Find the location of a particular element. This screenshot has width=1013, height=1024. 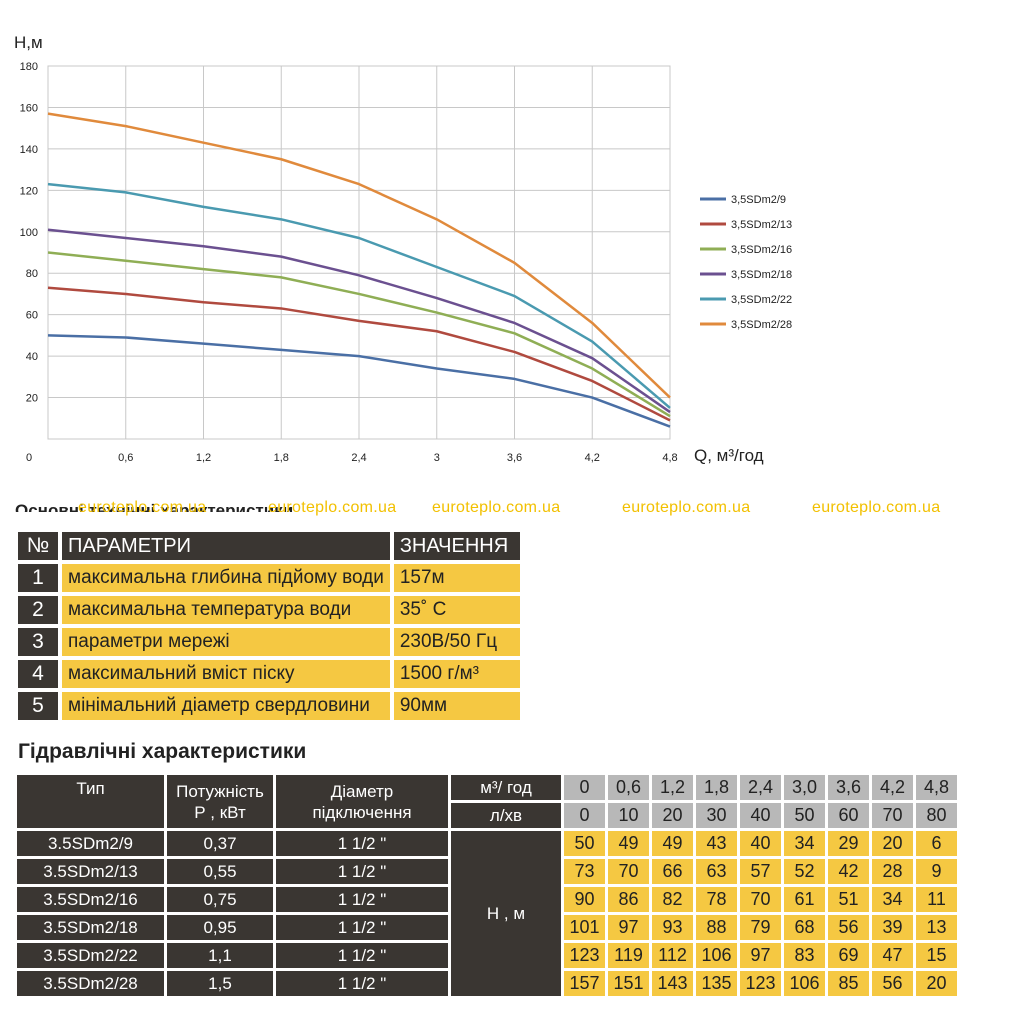

pump-power: 0,55 is located at coordinates (220, 871).